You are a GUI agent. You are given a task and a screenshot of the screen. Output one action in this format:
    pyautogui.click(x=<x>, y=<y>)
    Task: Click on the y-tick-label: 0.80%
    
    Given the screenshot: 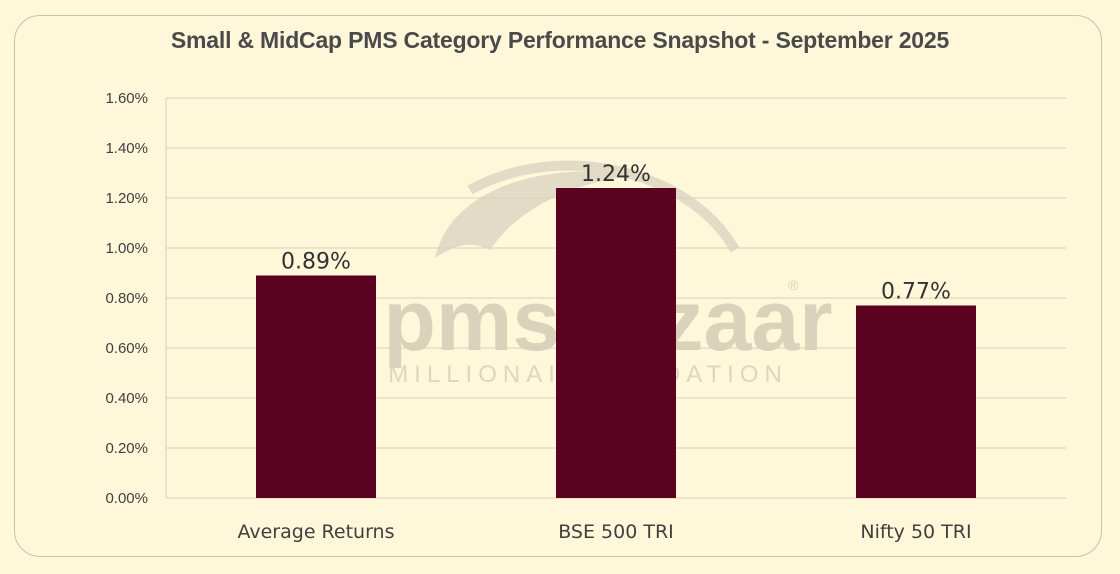 What is the action you would take?
    pyautogui.click(x=126, y=298)
    